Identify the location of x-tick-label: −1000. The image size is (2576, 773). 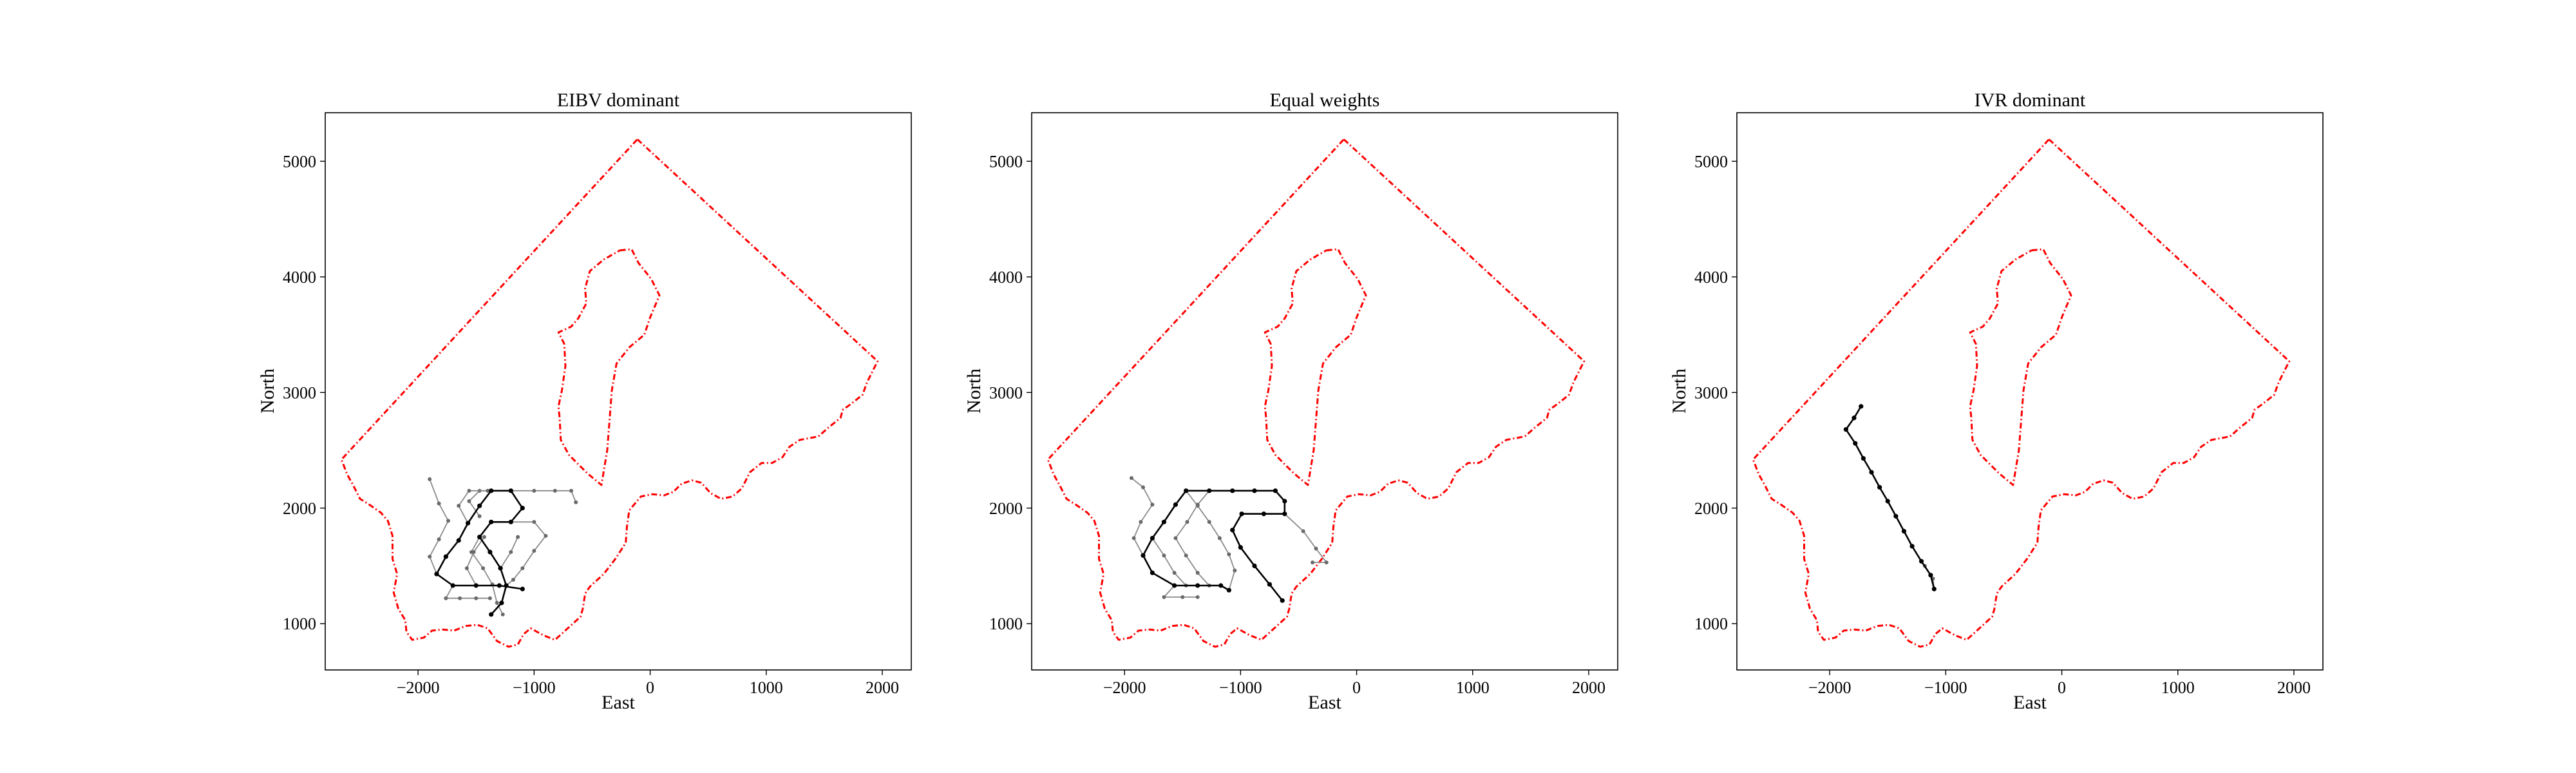
(1946, 688).